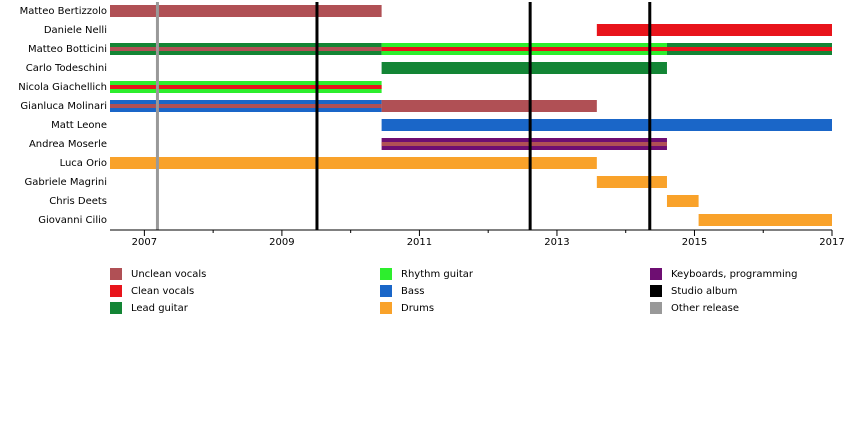  What do you see at coordinates (694, 242) in the screenshot?
I see `x-tick-label: 2015` at bounding box center [694, 242].